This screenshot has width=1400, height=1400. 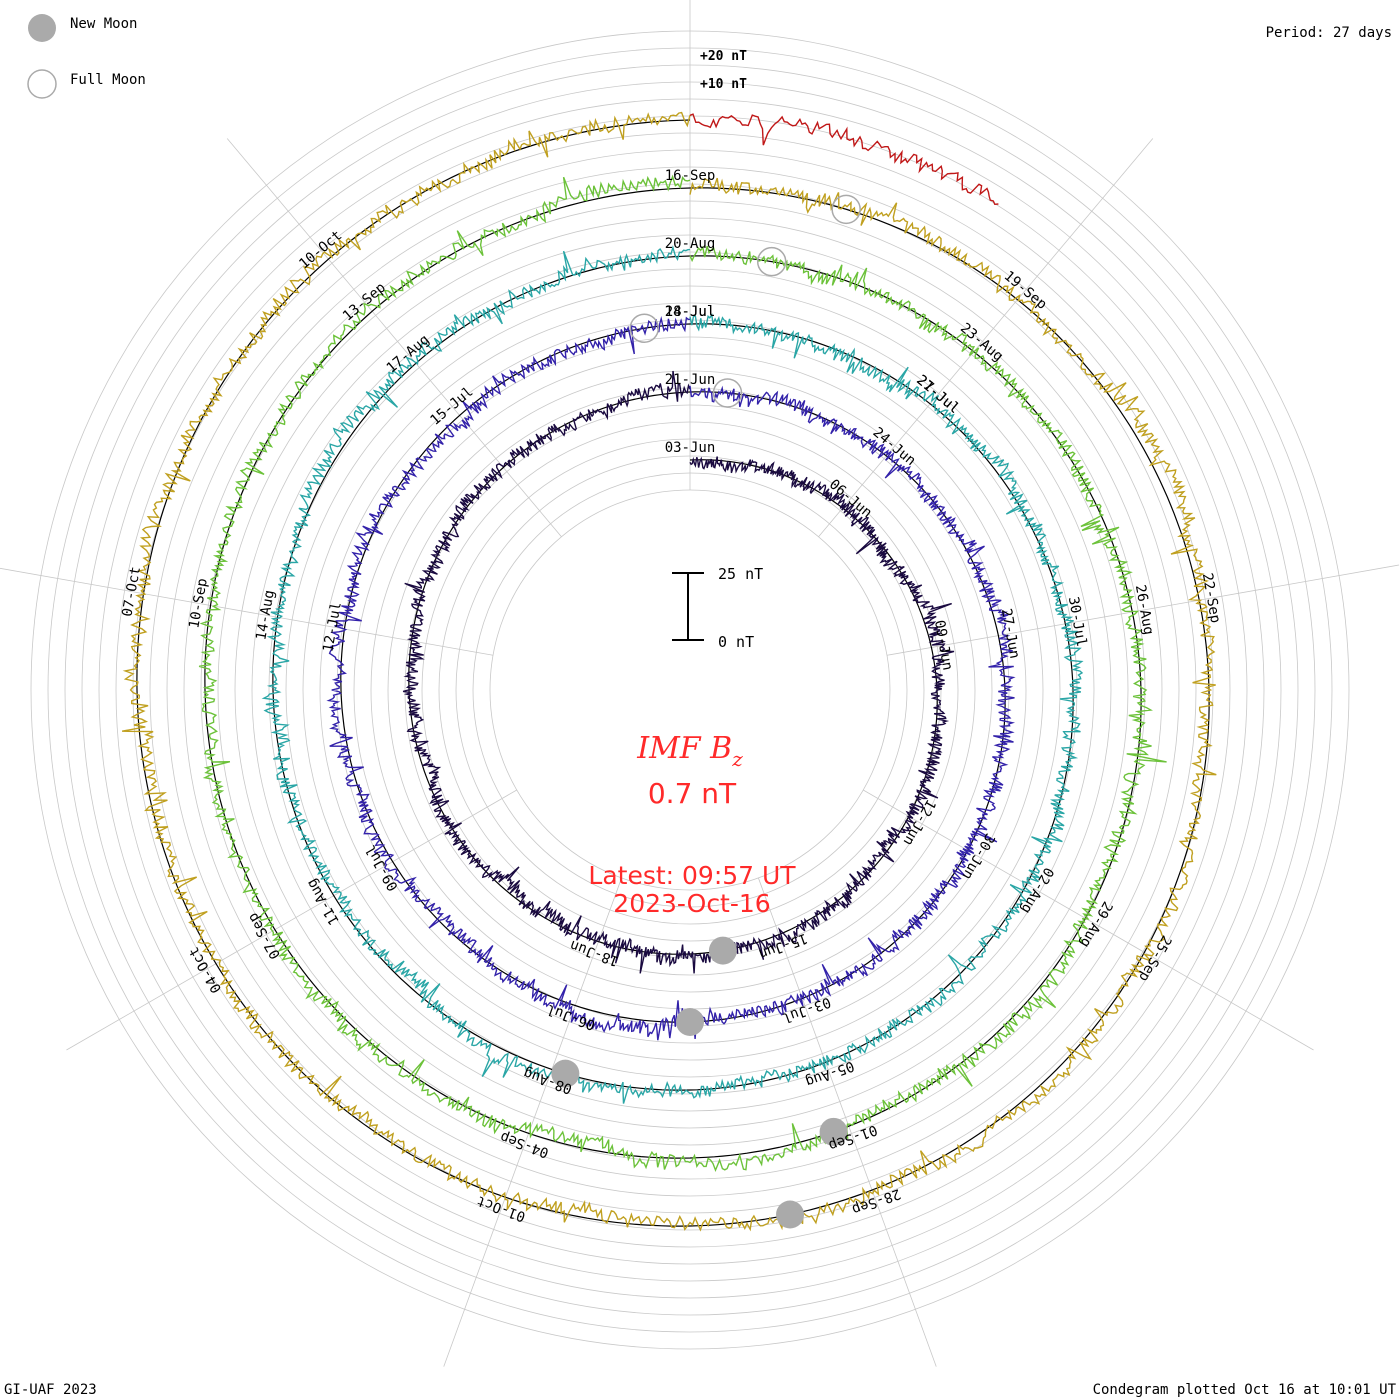 What do you see at coordinates (50, 1390) in the screenshot?
I see `credit-label: GI-UAF 2023` at bounding box center [50, 1390].